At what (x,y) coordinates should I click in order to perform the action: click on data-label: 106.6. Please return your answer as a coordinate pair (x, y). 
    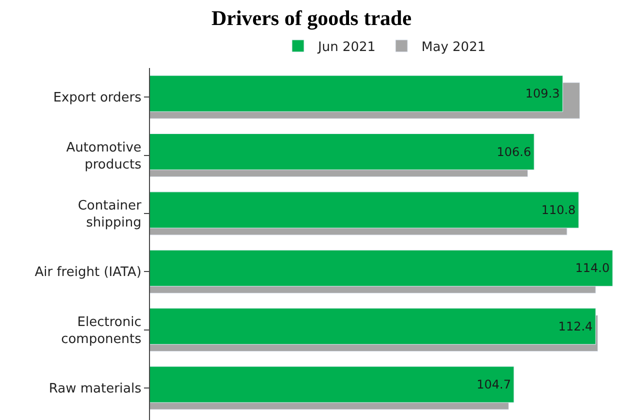
    Looking at the image, I should click on (514, 151).